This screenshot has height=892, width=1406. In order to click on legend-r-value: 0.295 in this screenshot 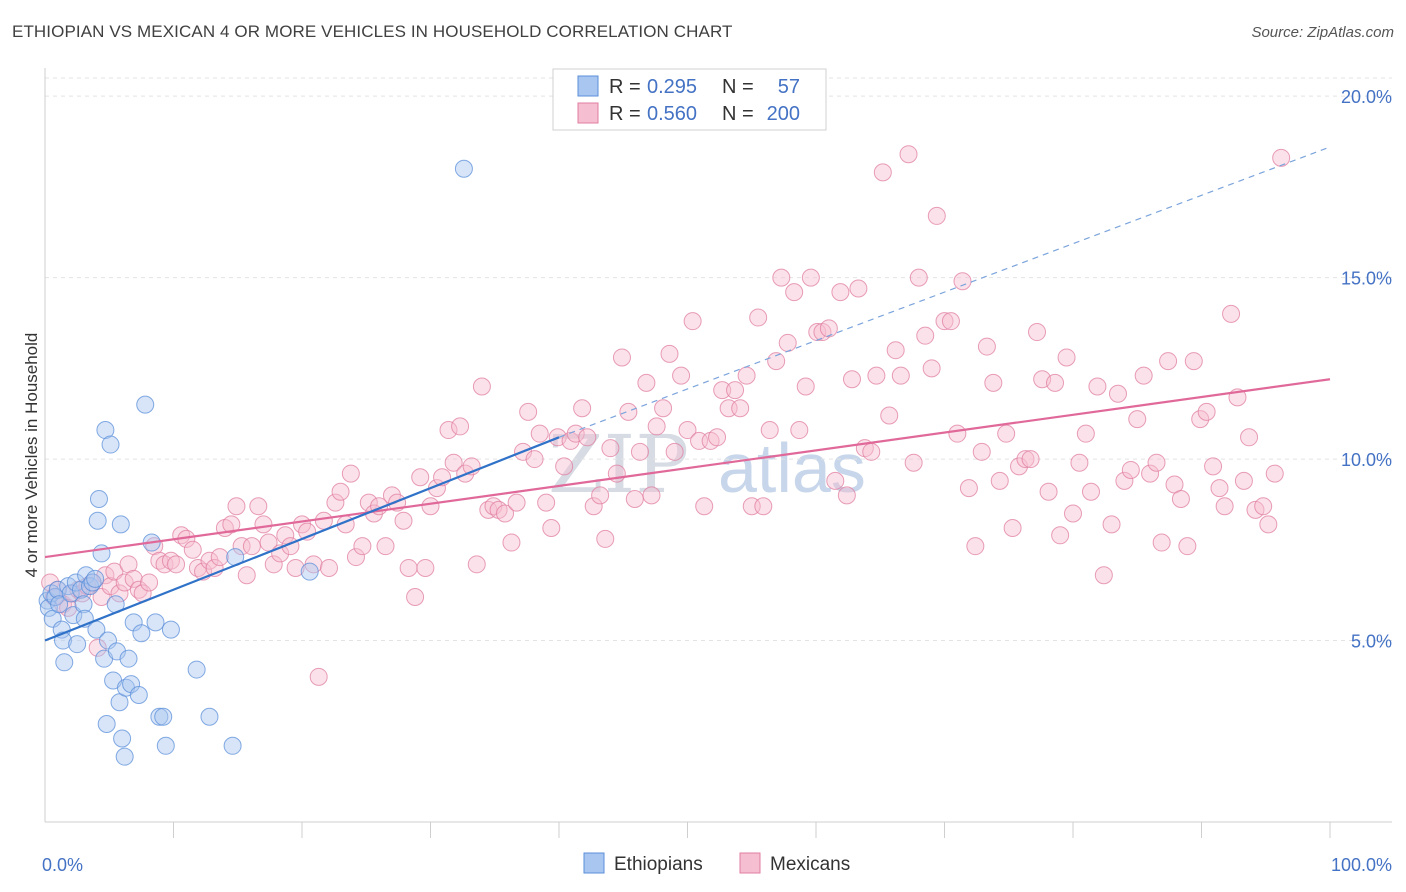, I will do `click(672, 87)`.